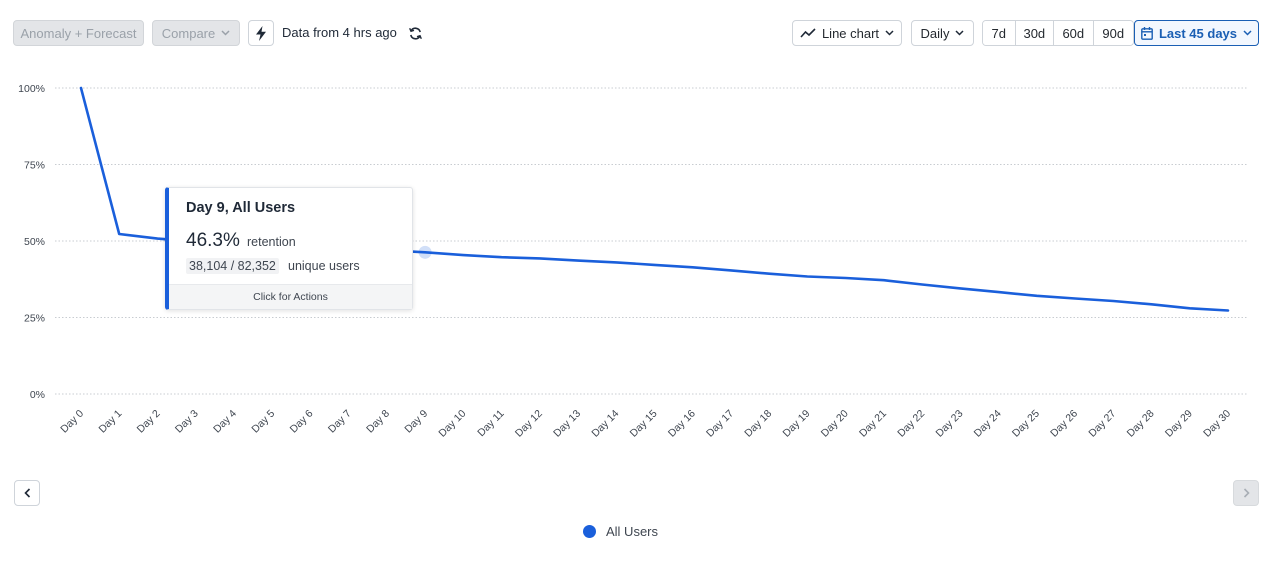  I want to click on lightning-icon, so click(261, 33).